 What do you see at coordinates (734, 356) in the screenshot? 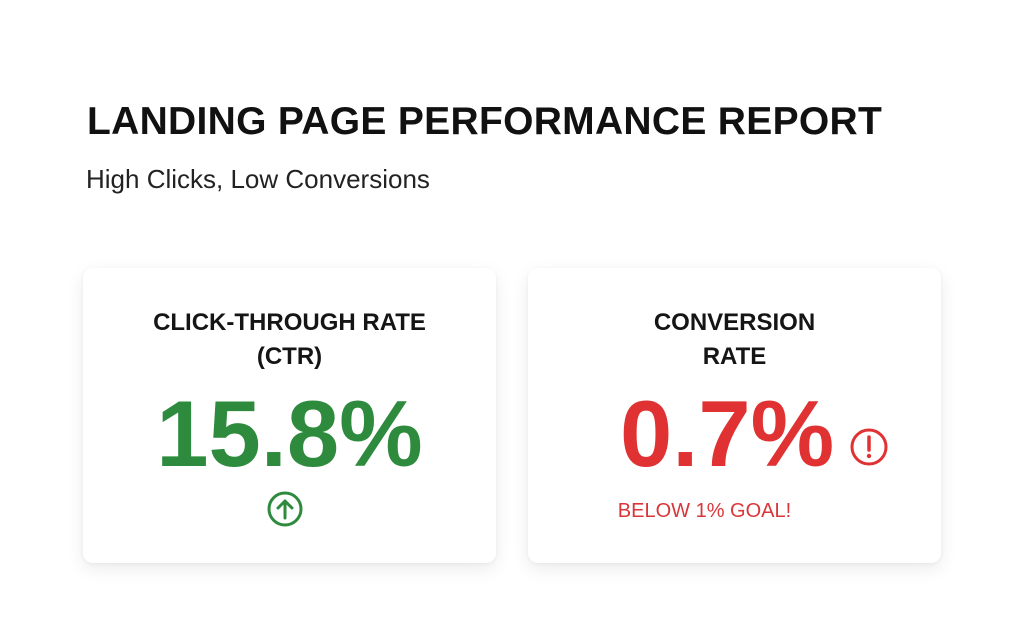
I see `card-label: RATE` at bounding box center [734, 356].